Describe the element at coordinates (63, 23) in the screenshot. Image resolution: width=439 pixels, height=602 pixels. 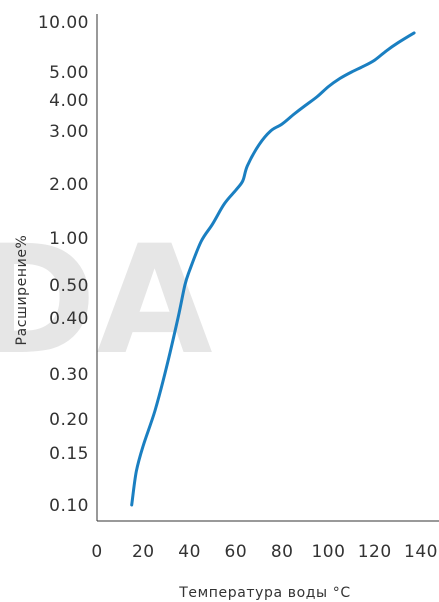
I see `y-tick-label: 10.00` at that location.